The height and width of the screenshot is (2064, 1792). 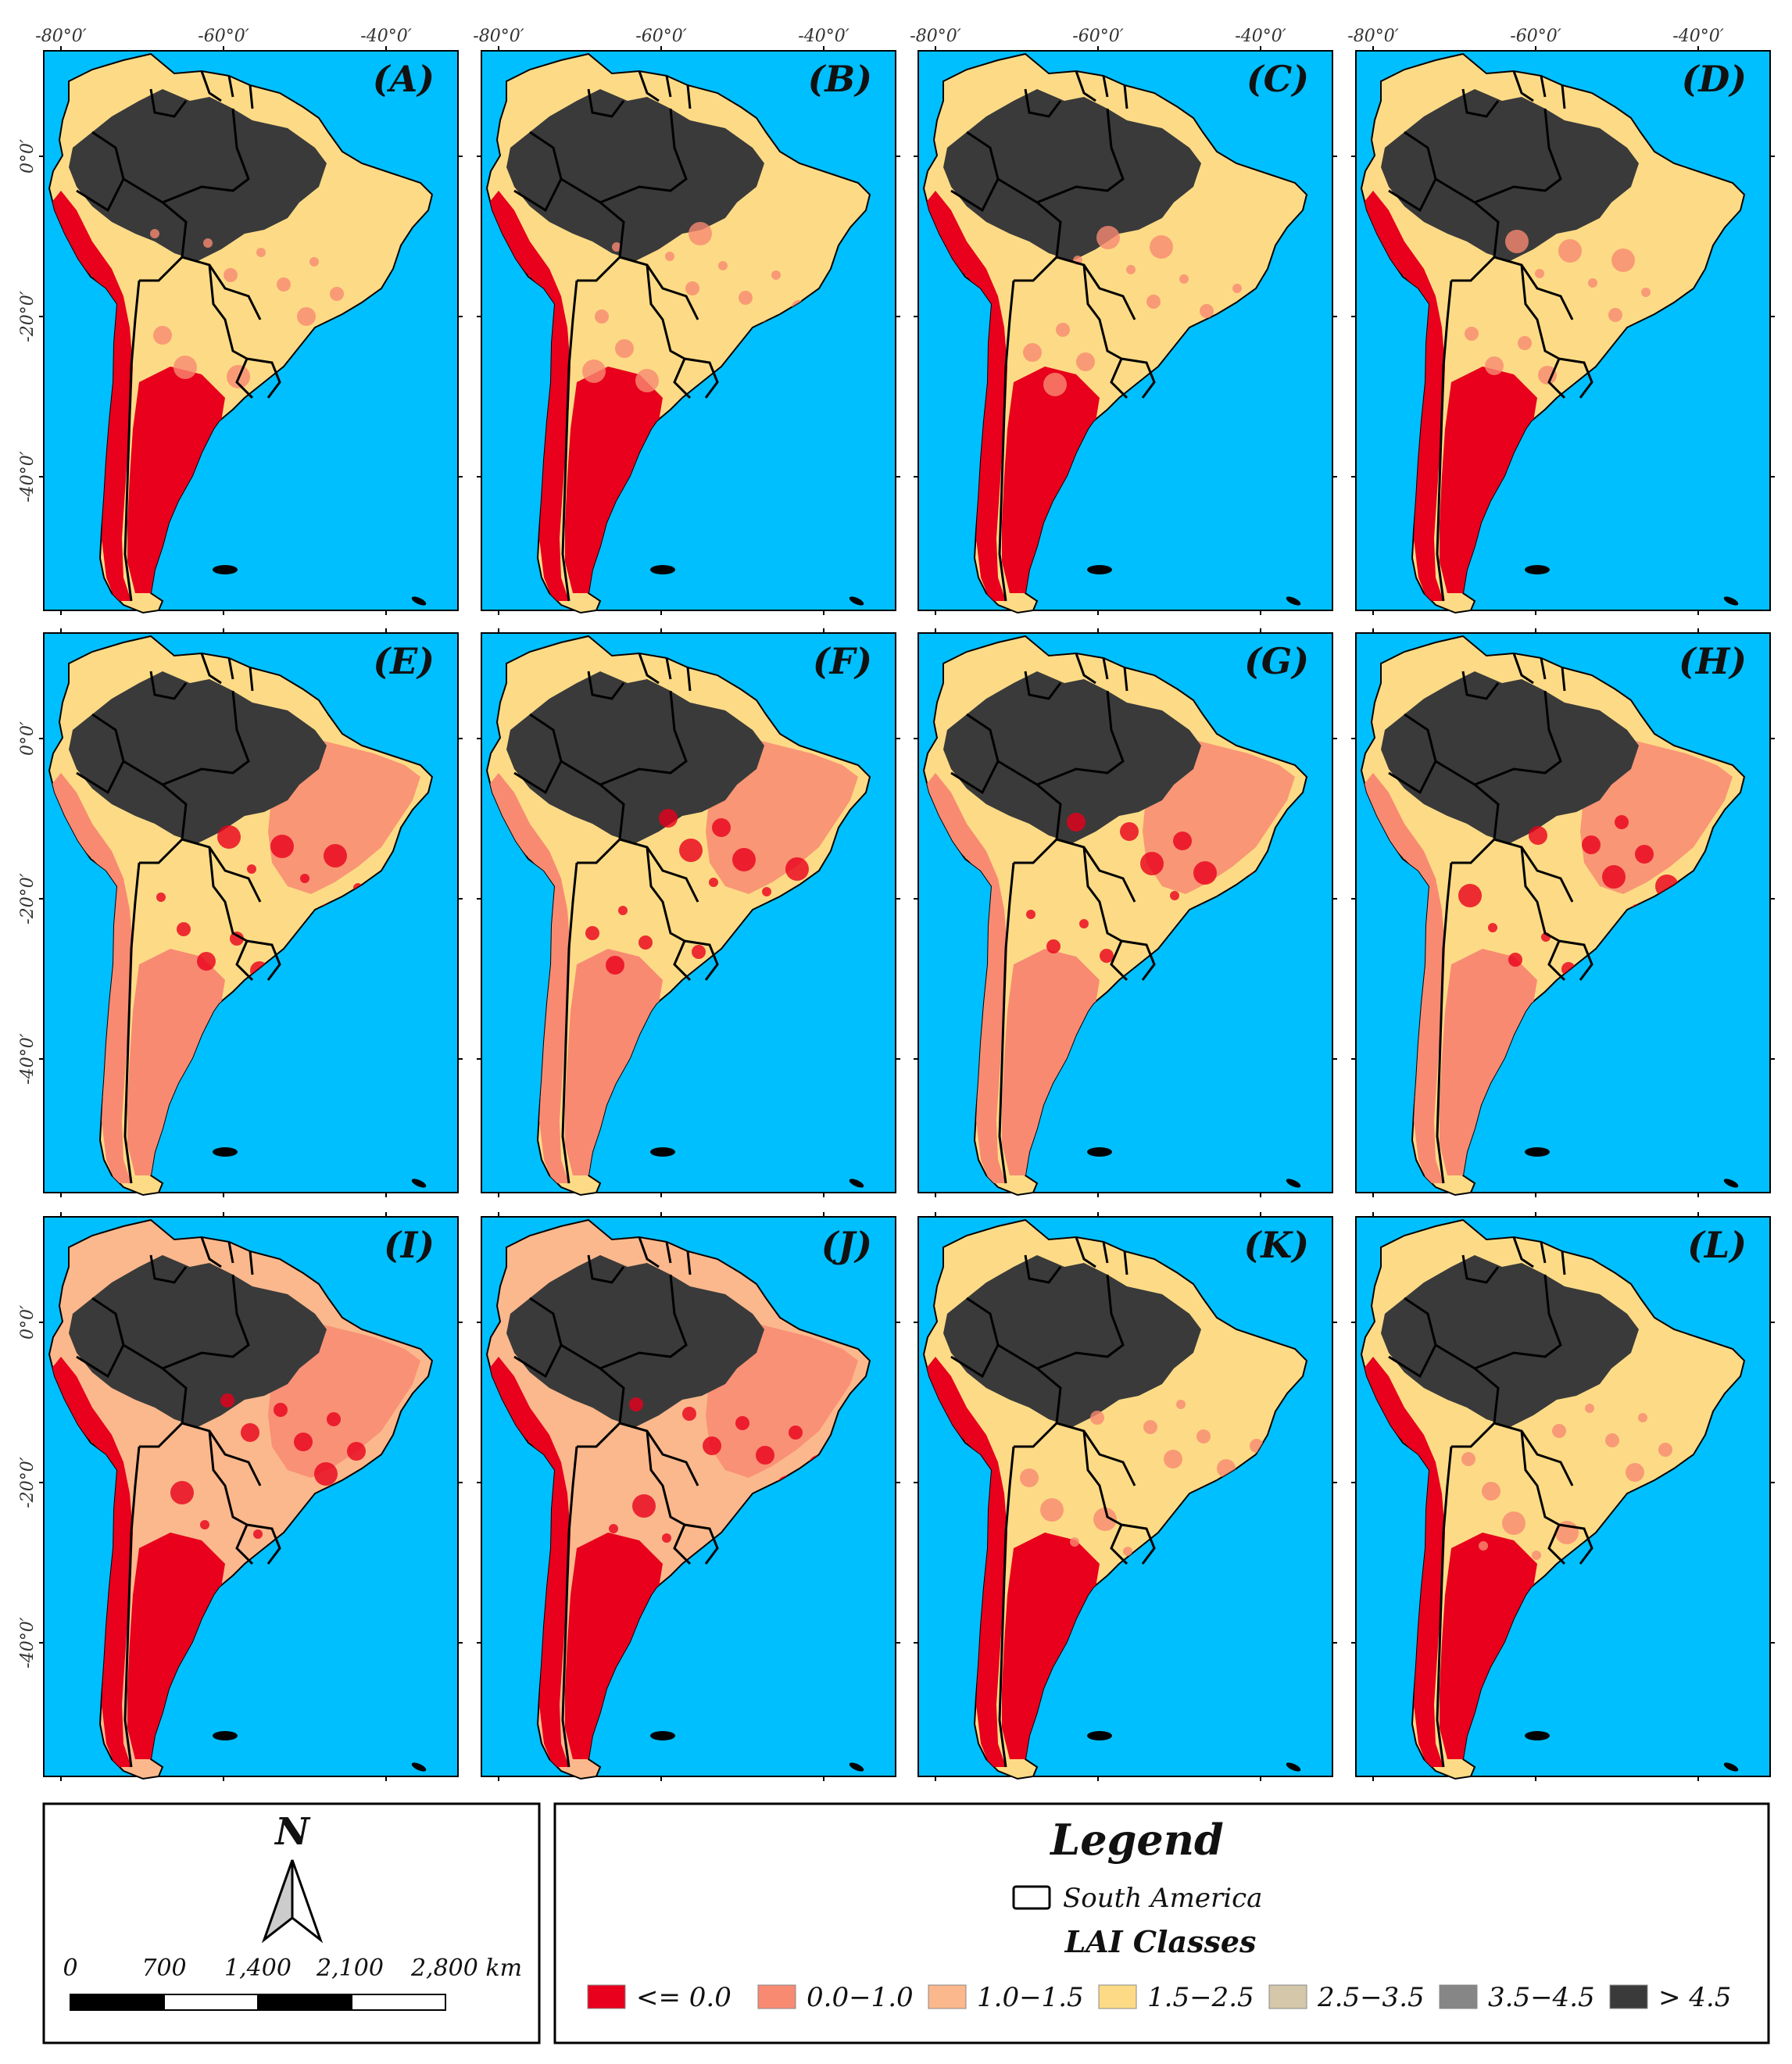 I want to click on classes-title: LAI Classes, so click(x=1160, y=1941).